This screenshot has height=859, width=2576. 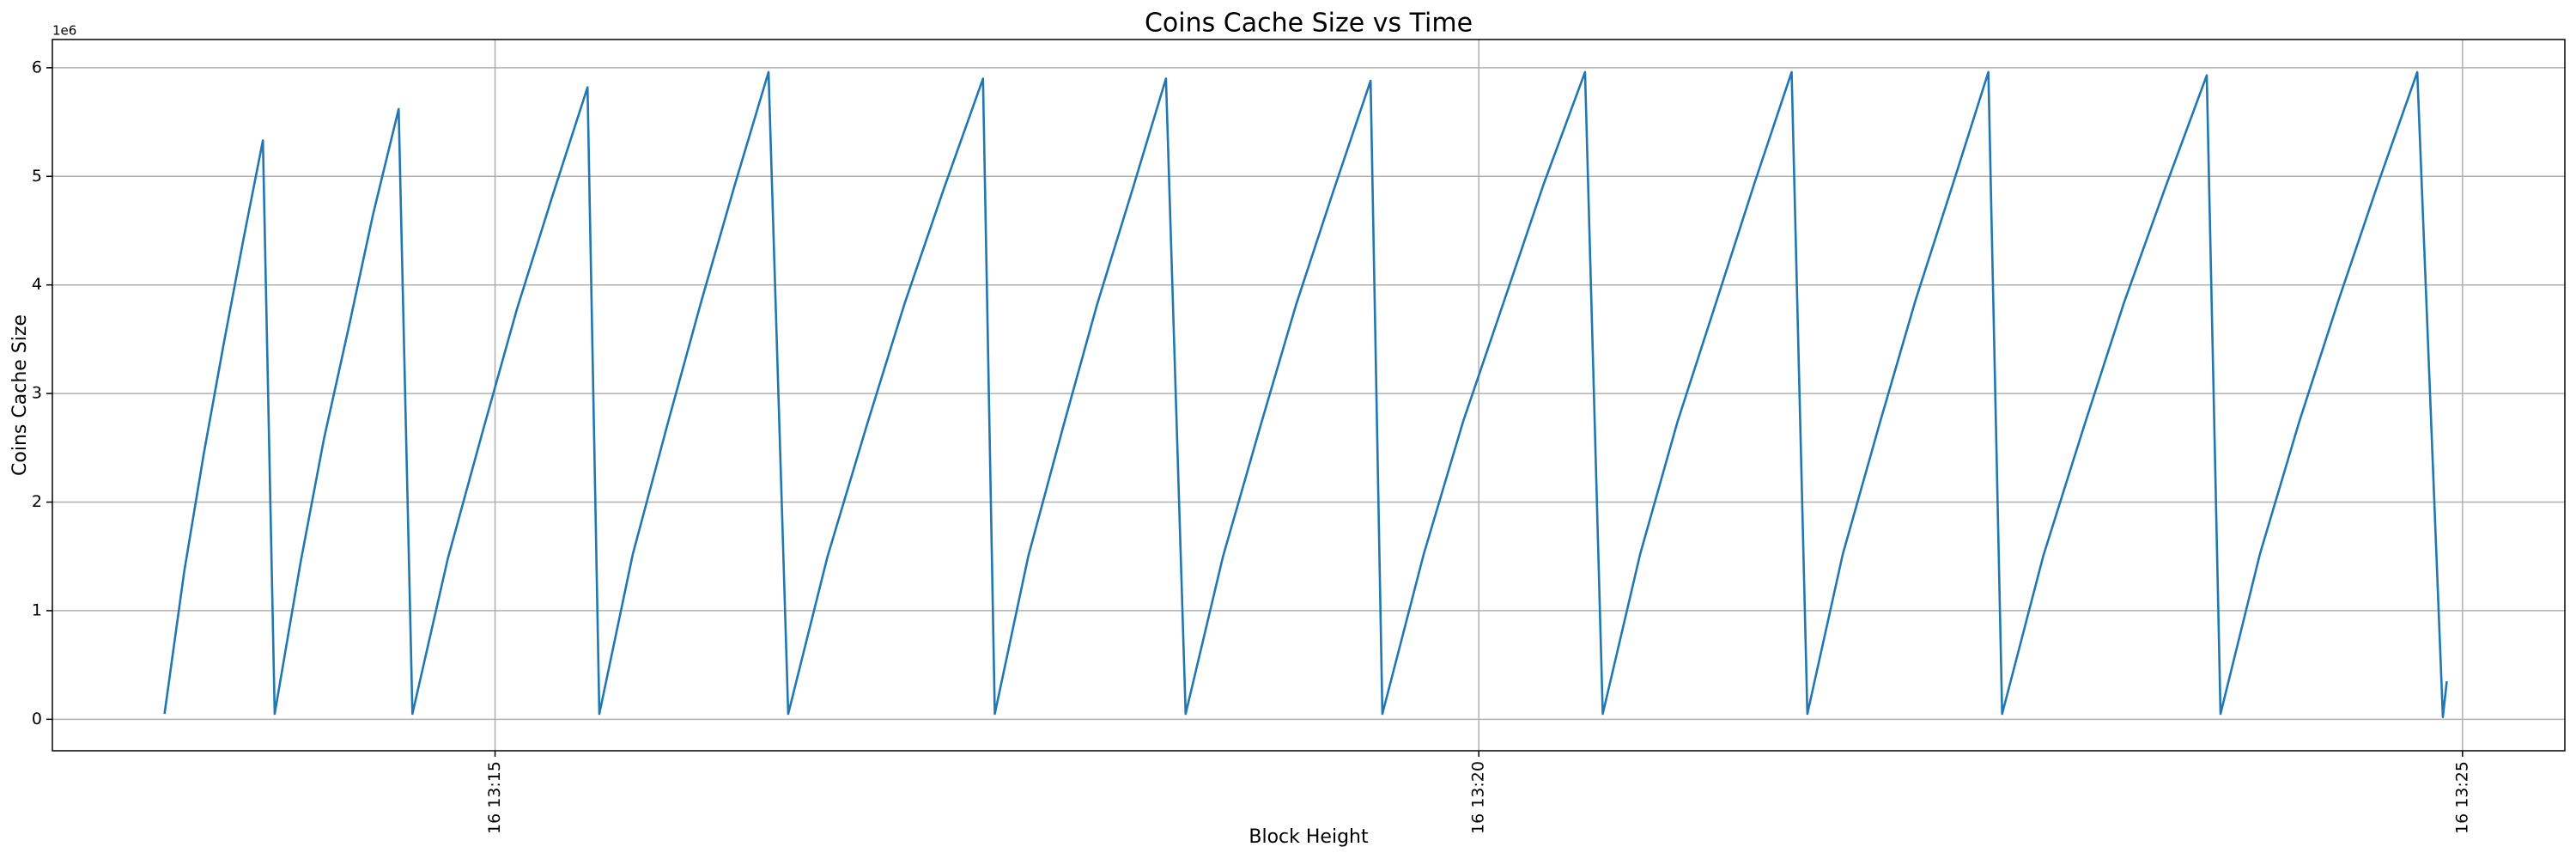 I want to click on x-tick-label: 16 13:20, so click(x=1478, y=798).